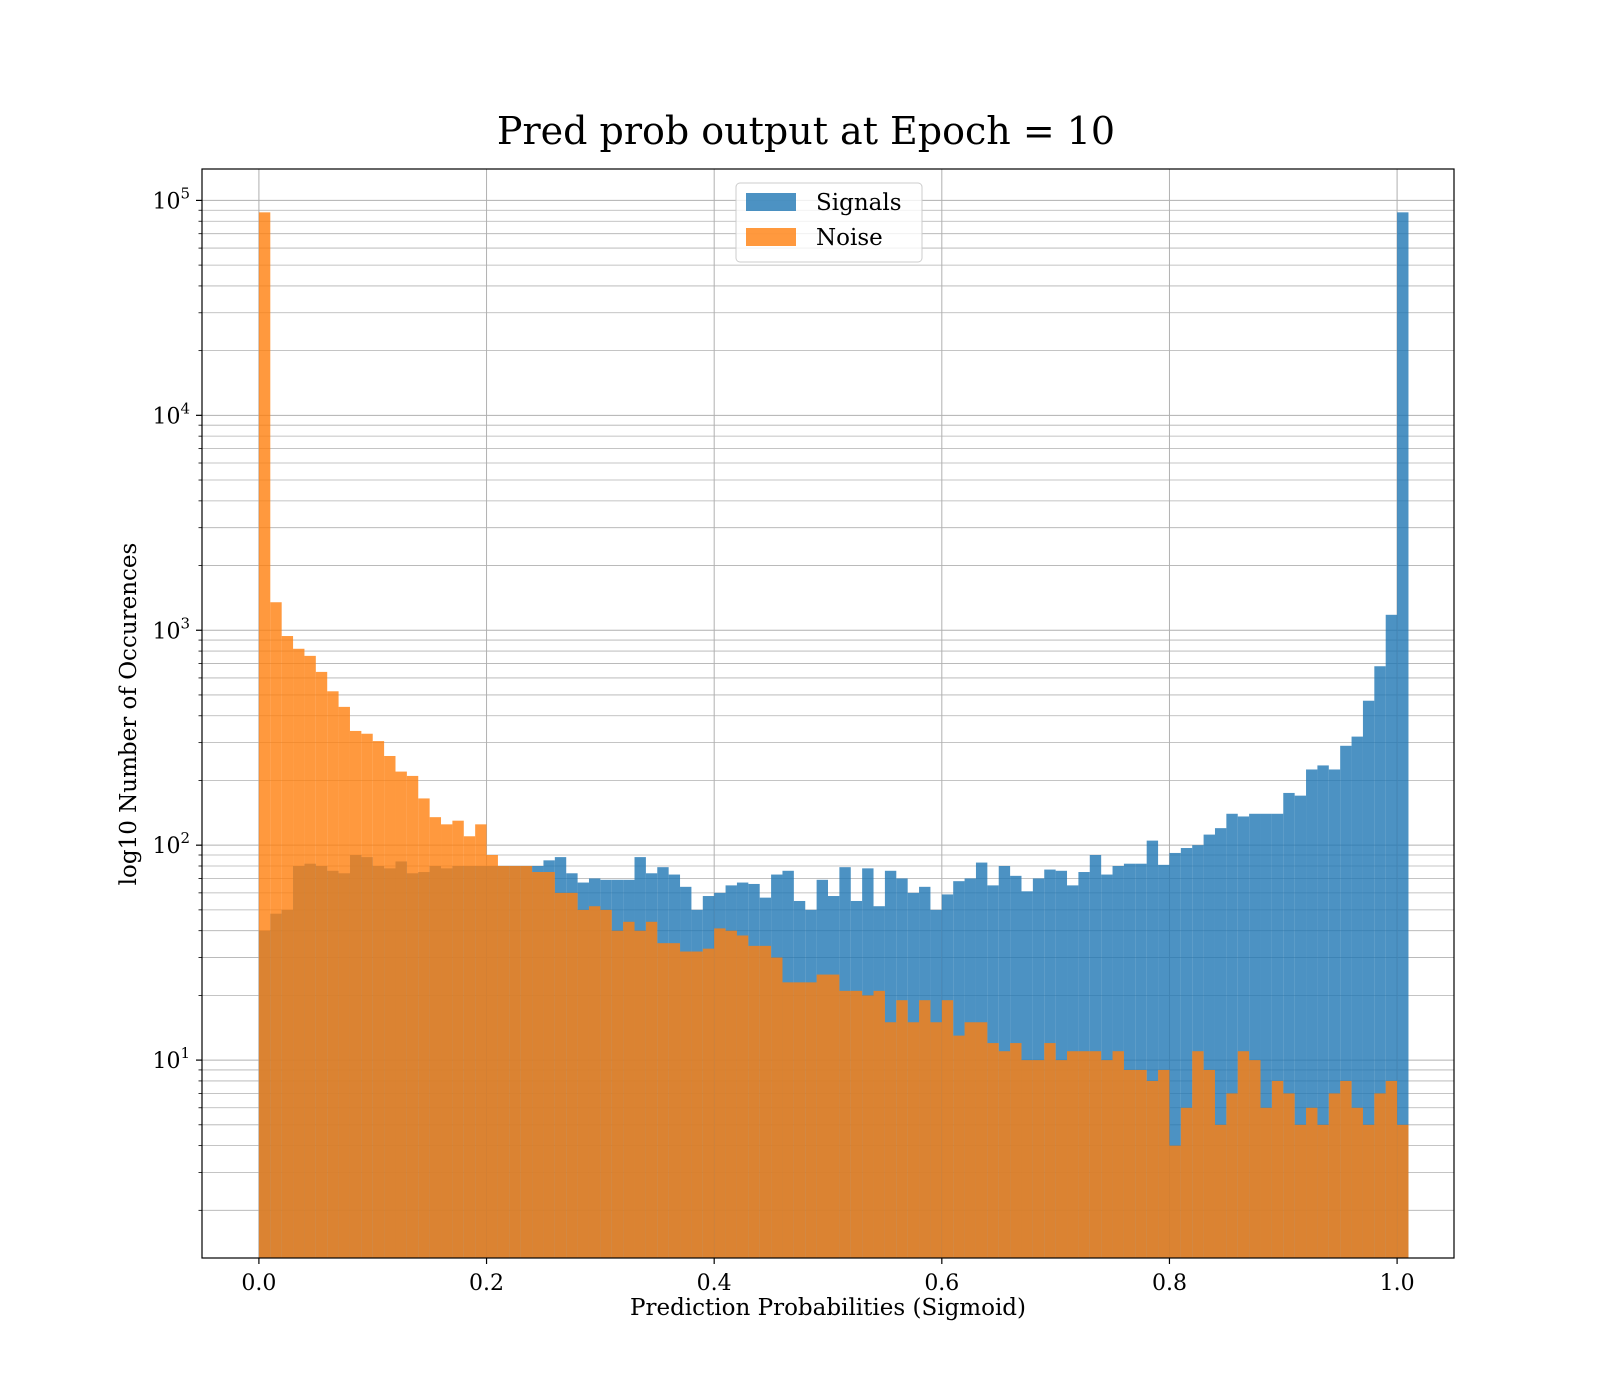 This screenshot has height=1400, width=1600. What do you see at coordinates (714, 1283) in the screenshot?
I see `x-tick-label: 0.4` at bounding box center [714, 1283].